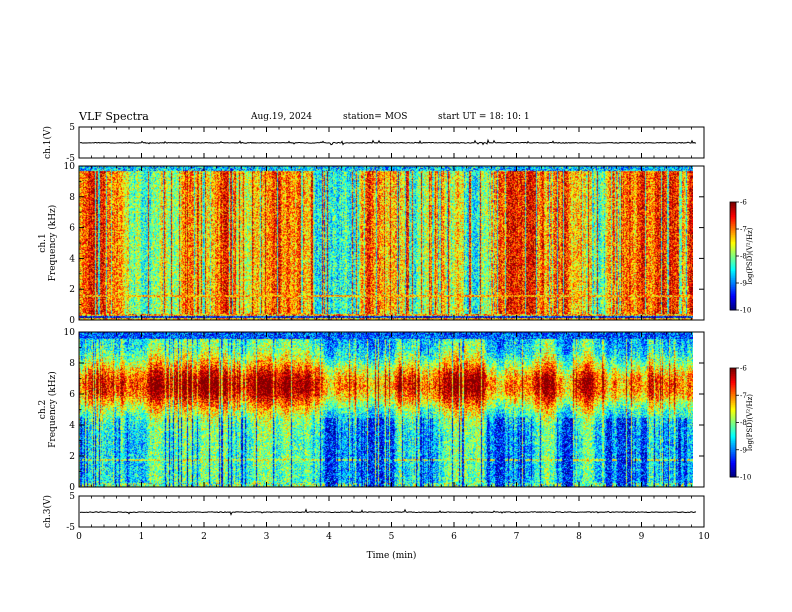  I want to click on y-axis-label: Frequency (kHz), so click(52, 409).